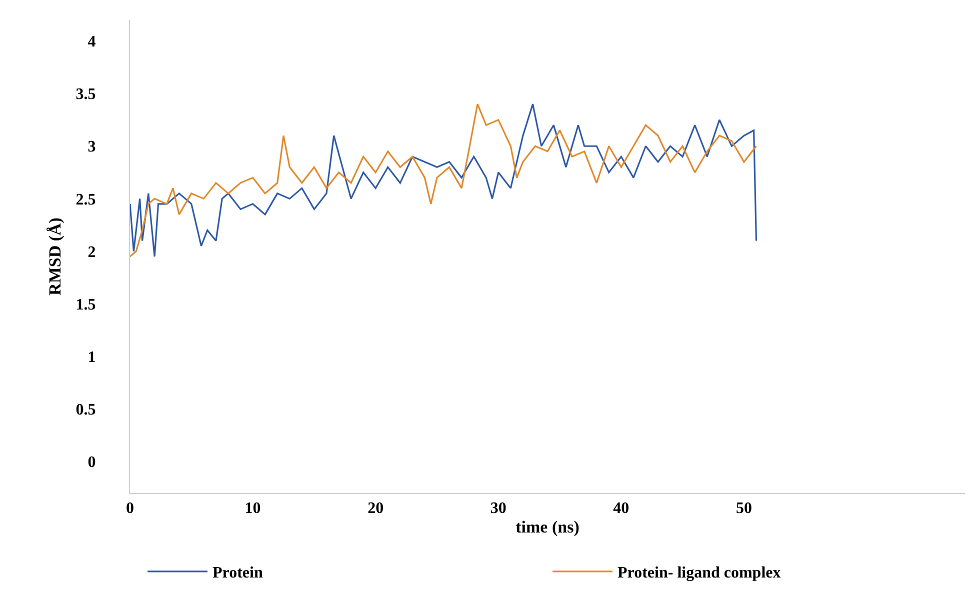 The width and height of the screenshot is (975, 598). What do you see at coordinates (86, 199) in the screenshot?
I see `y-tick-label: 2.5` at bounding box center [86, 199].